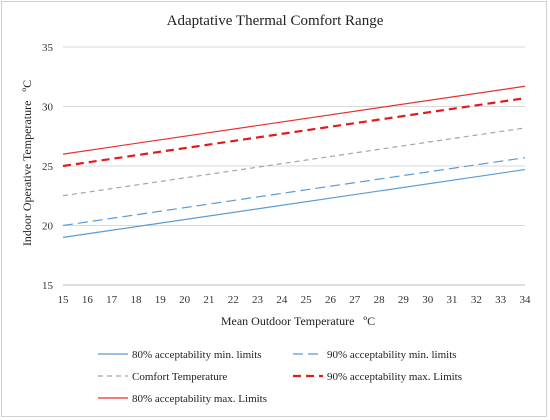 Image resolution: width=550 pixels, height=420 pixels. What do you see at coordinates (112, 300) in the screenshot?
I see `x-tick-label: 17` at bounding box center [112, 300].